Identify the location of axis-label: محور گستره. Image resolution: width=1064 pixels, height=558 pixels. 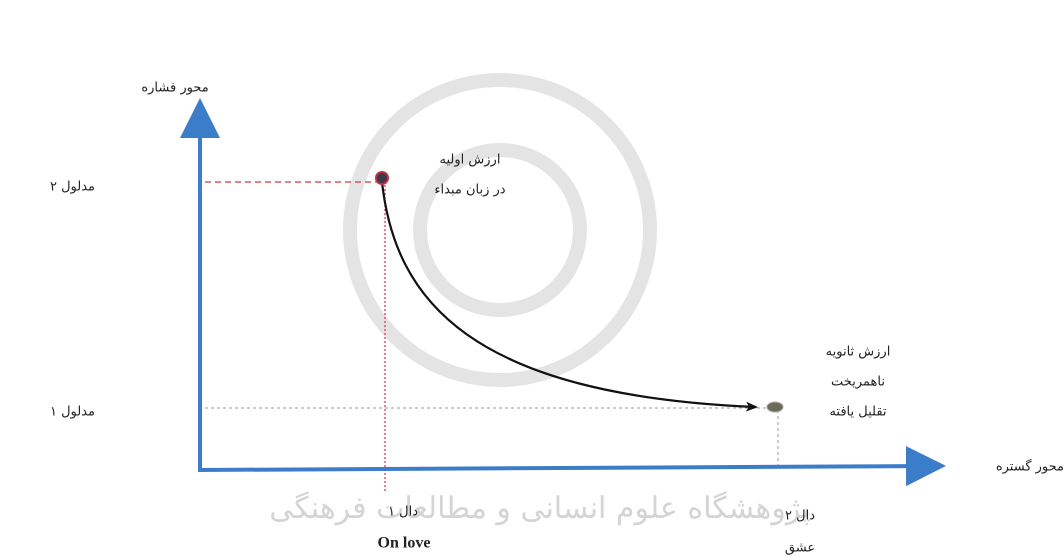
(1030, 467).